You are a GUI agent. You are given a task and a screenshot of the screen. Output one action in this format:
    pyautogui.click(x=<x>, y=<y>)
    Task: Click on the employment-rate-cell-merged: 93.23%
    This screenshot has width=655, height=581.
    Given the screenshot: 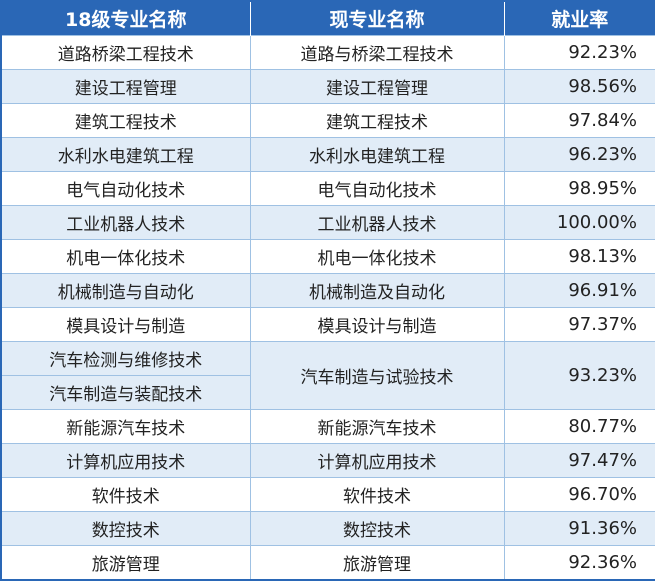 What is the action you would take?
    pyautogui.click(x=579, y=375)
    